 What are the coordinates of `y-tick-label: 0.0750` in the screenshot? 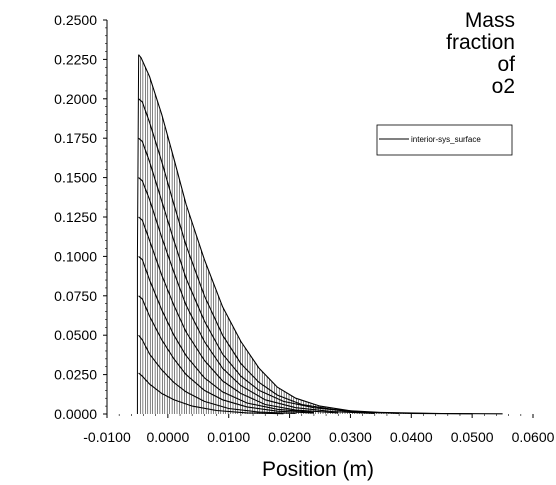 It's located at (75, 296).